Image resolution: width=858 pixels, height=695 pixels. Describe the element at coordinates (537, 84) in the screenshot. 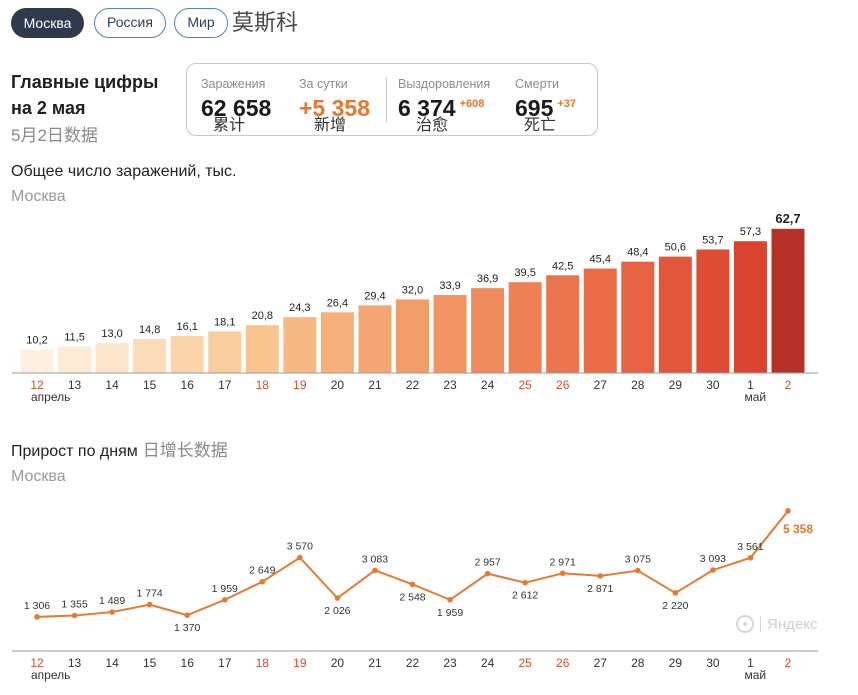

I see `stat-label: Смерти` at that location.